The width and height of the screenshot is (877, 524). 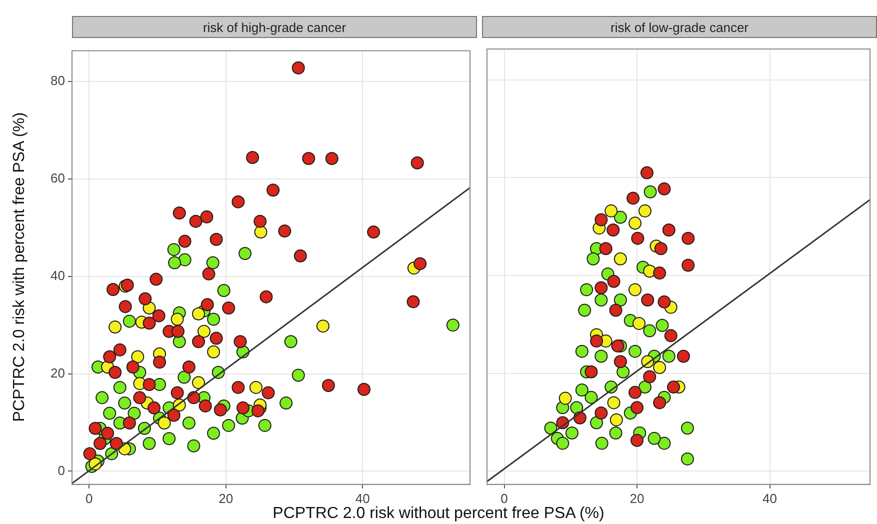 What do you see at coordinates (274, 27) in the screenshot?
I see `chart-title: risk of high-grade cancer` at bounding box center [274, 27].